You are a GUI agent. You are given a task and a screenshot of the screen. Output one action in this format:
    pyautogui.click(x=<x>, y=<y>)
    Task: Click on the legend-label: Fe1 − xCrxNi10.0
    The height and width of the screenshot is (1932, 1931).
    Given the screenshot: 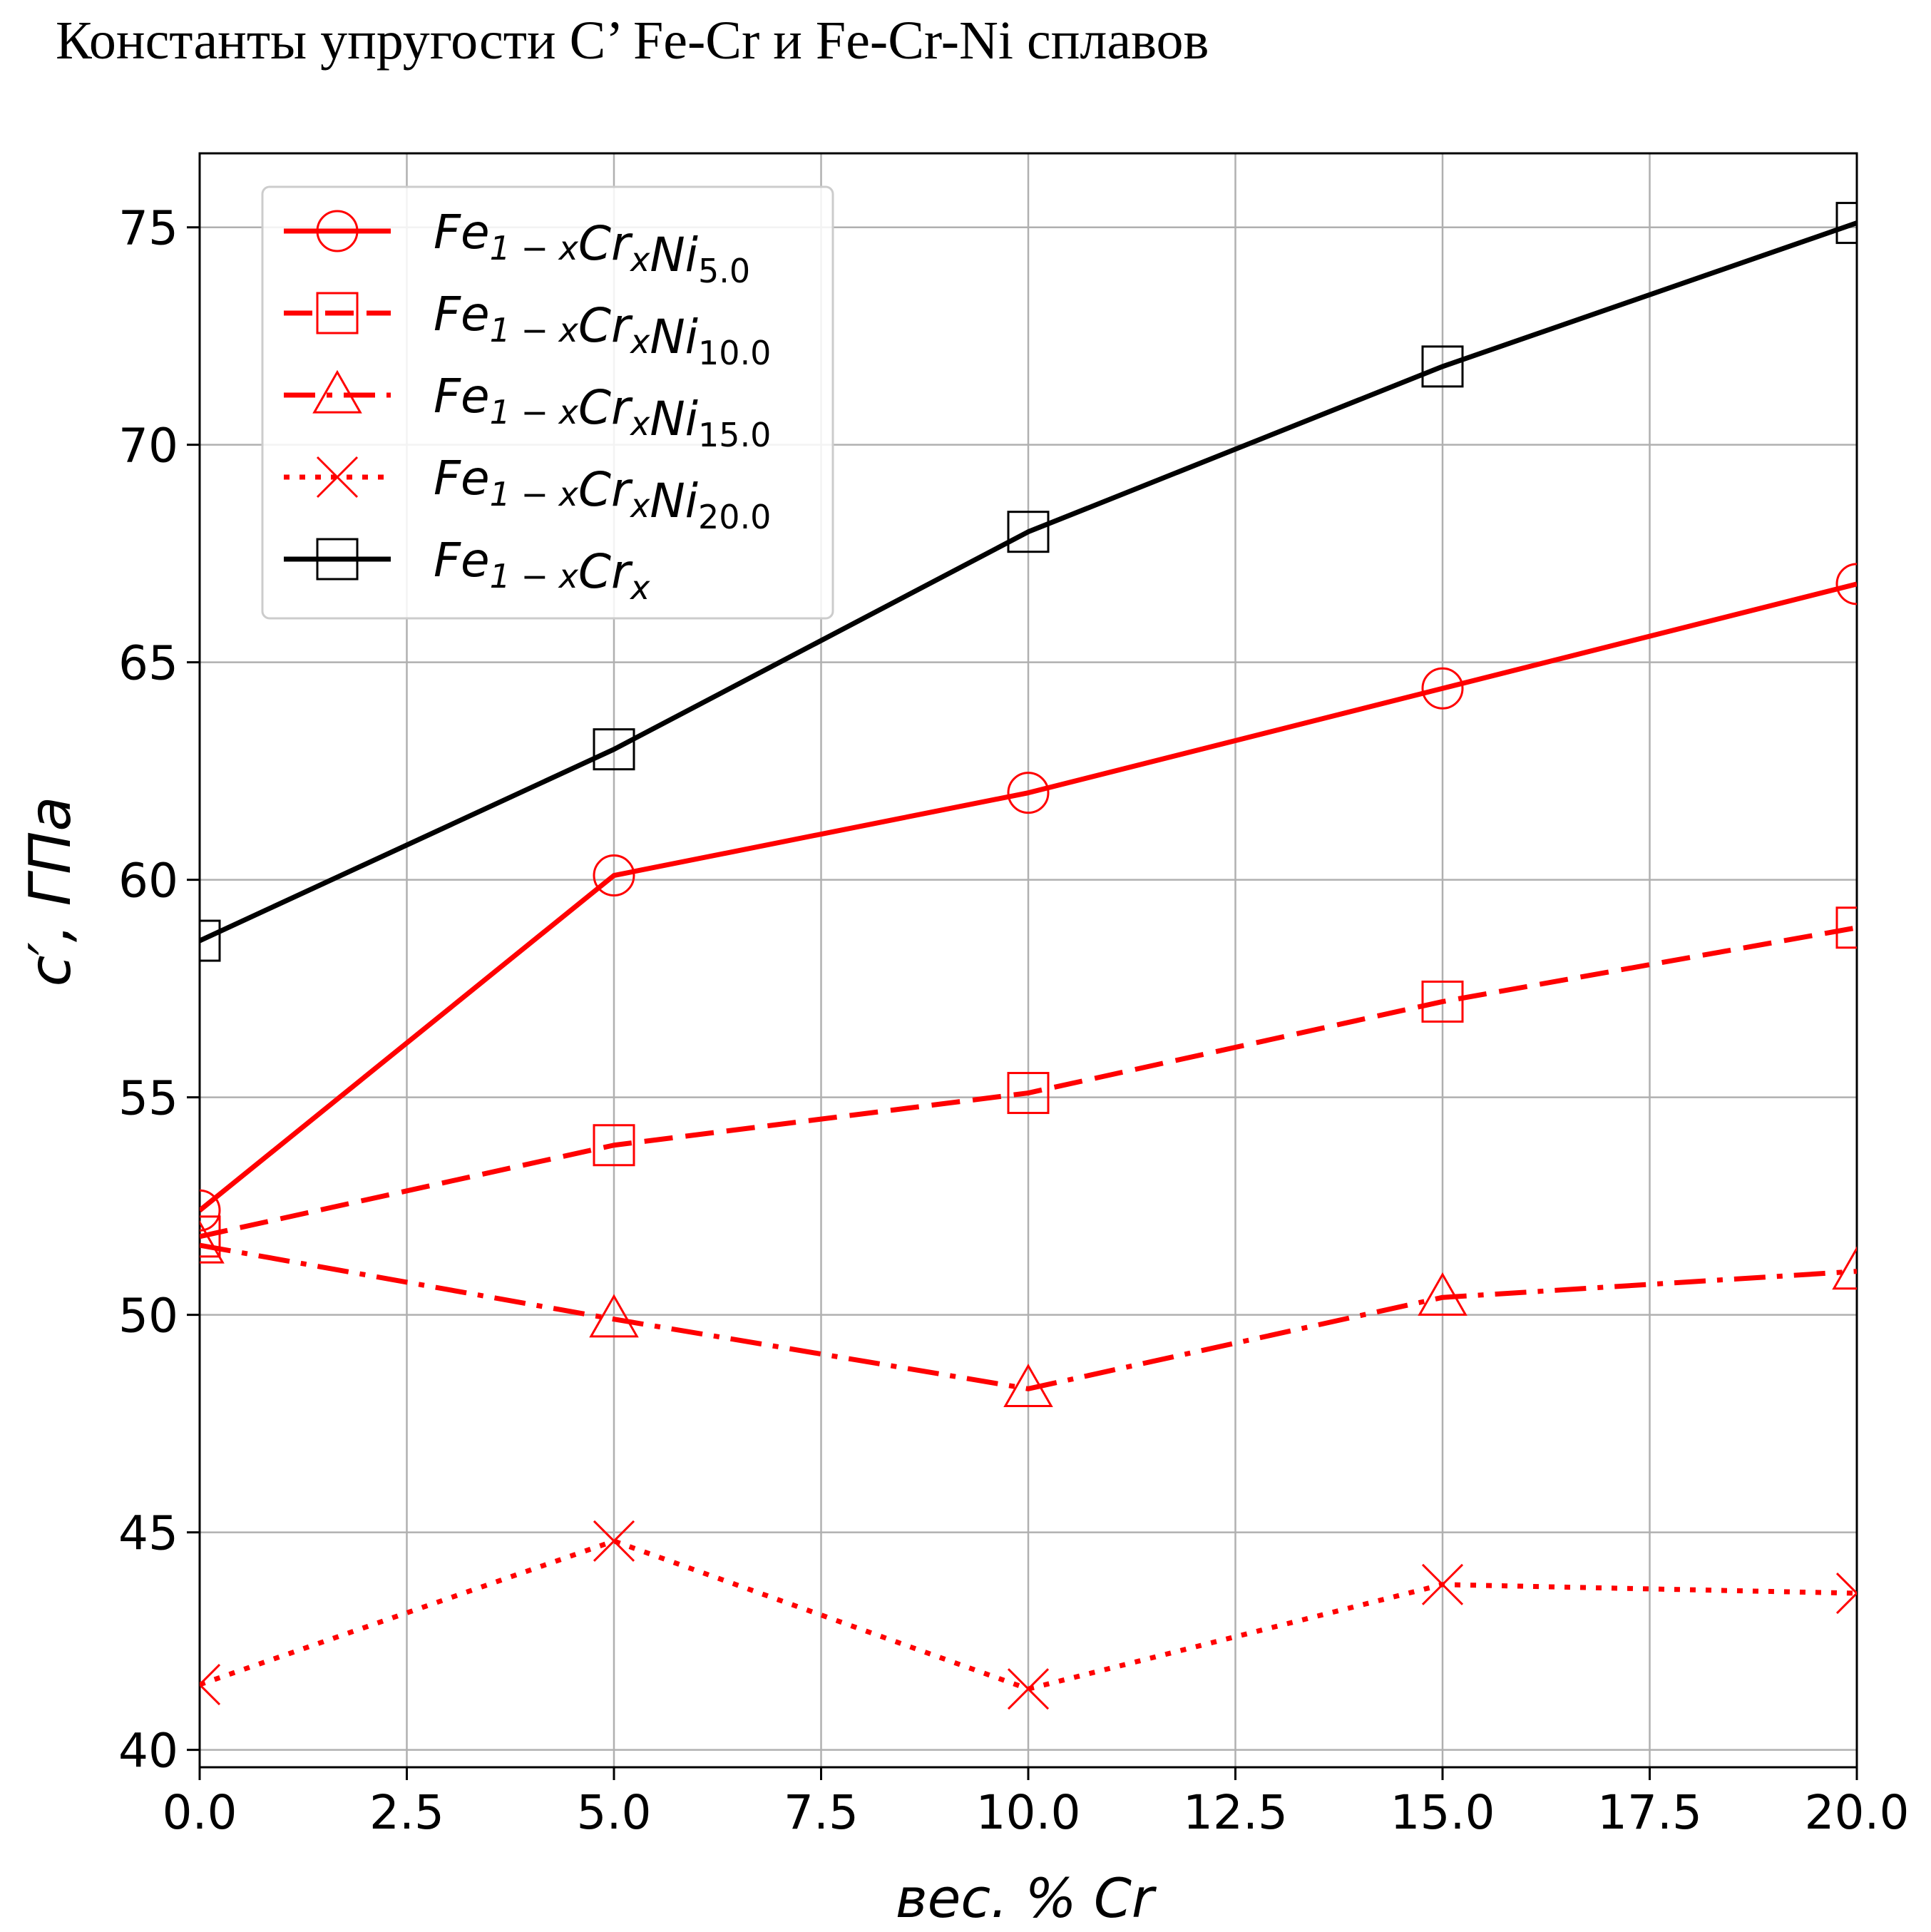 What is the action you would take?
    pyautogui.click(x=602, y=329)
    